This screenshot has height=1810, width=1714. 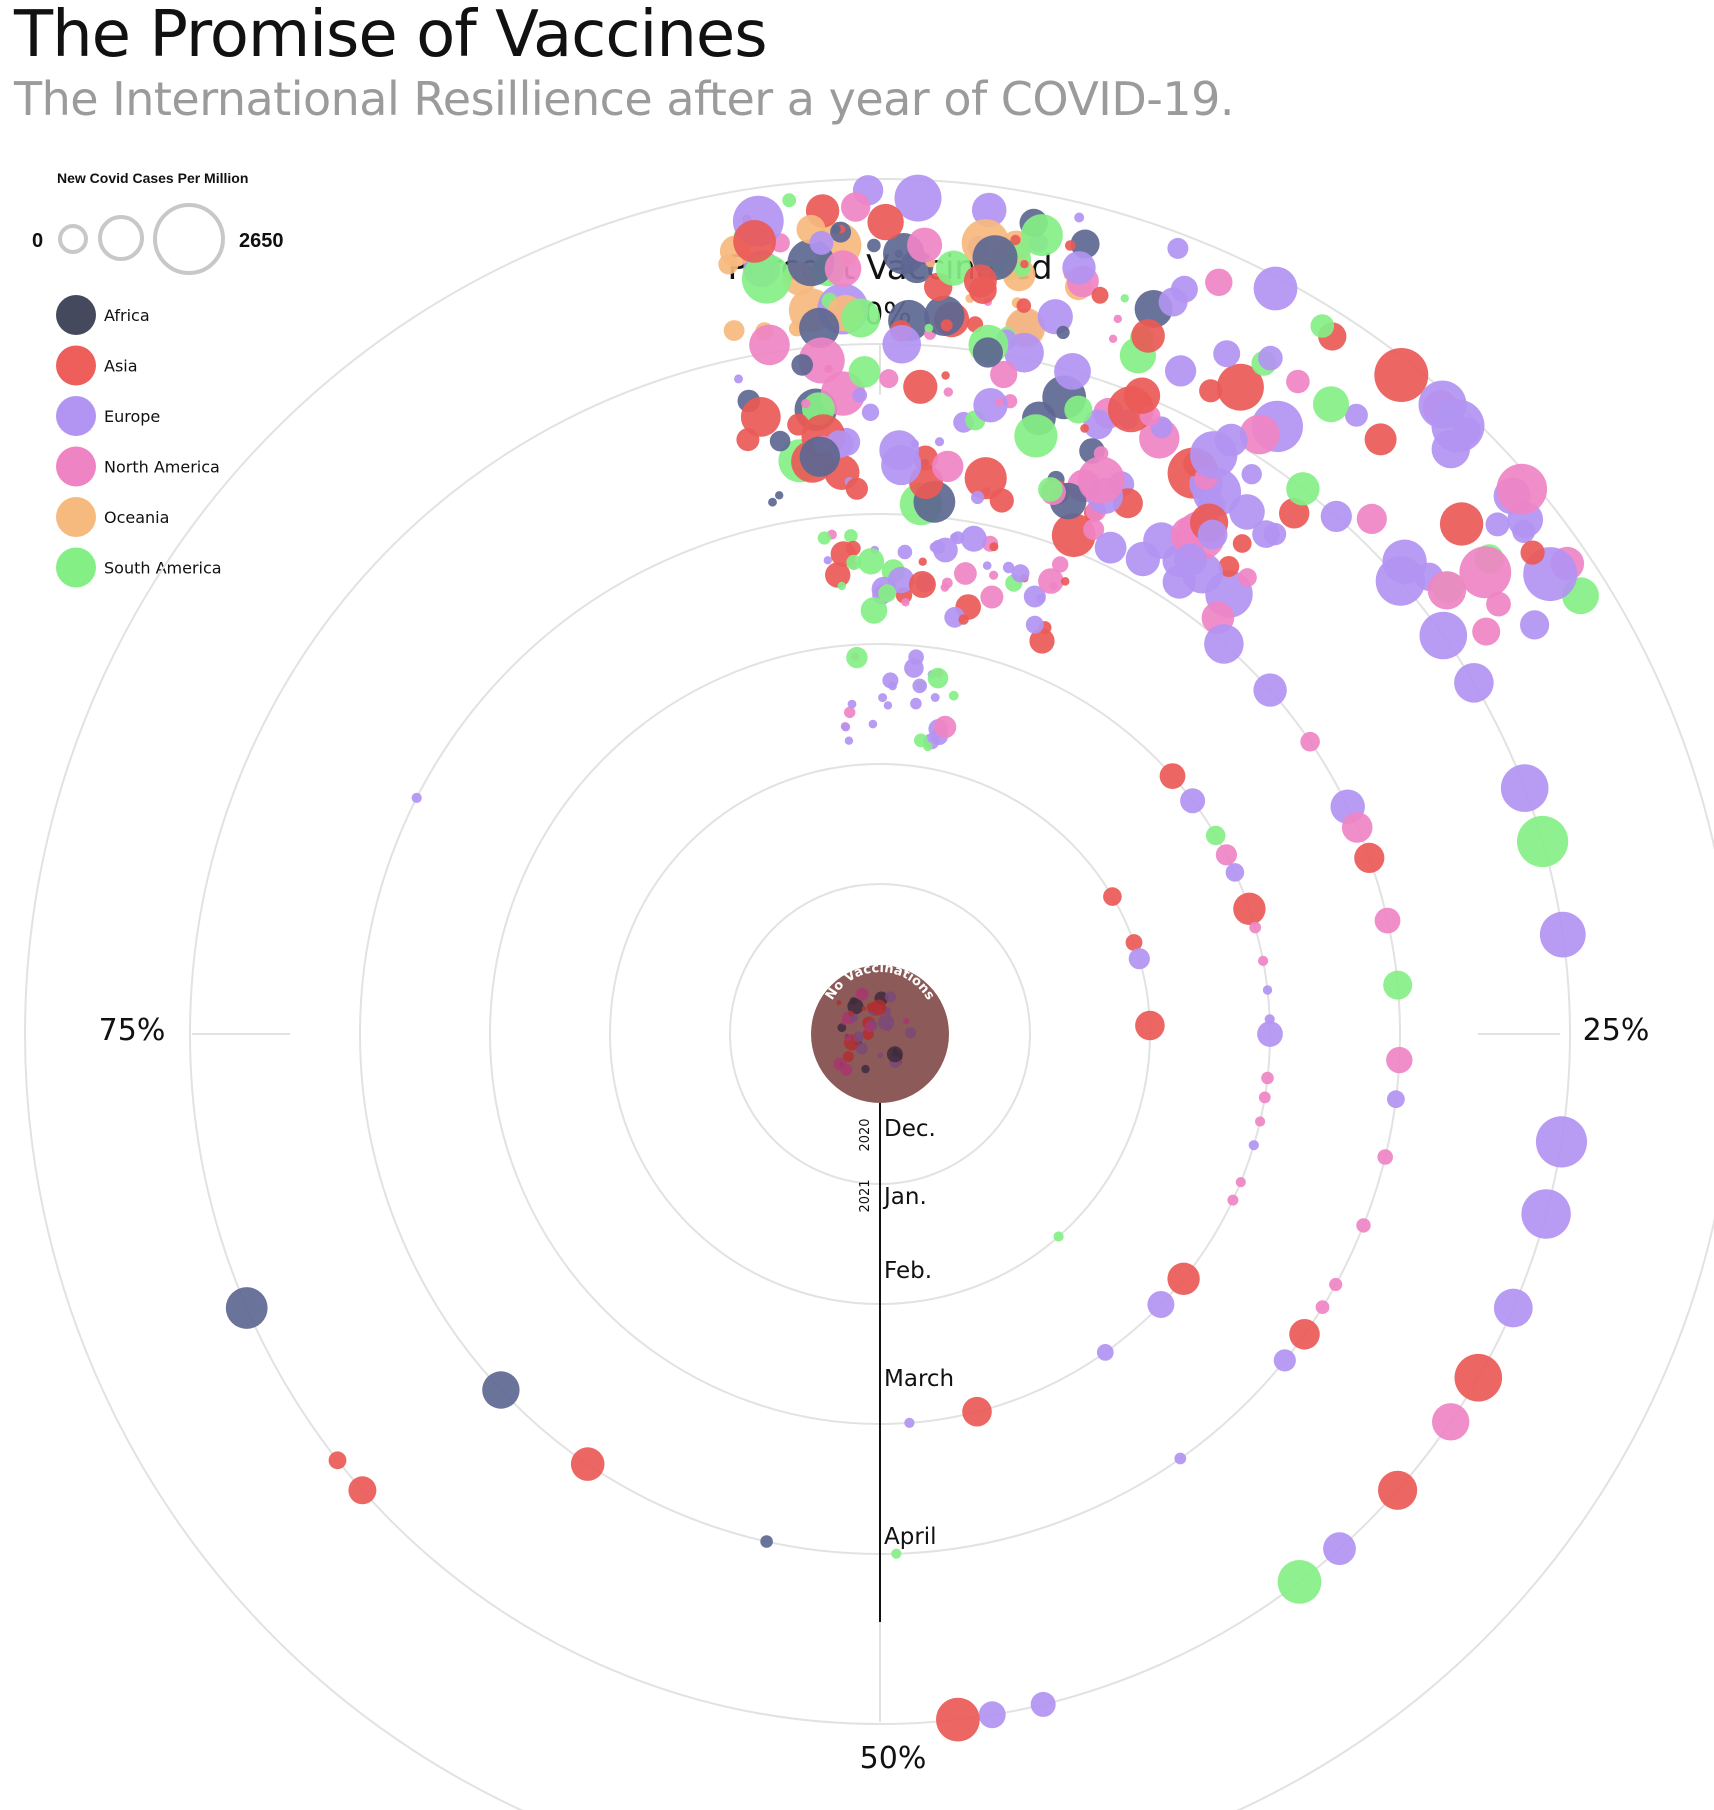 I want to click on legend-label: Asia, so click(x=121, y=366).